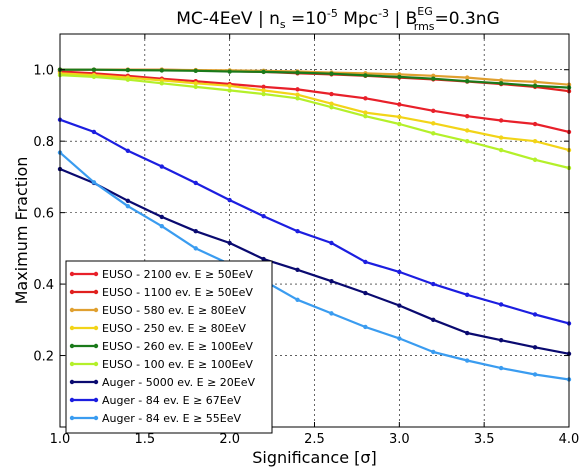 This screenshot has width=586, height=470. I want to click on legend-label: Auger - 84 ev. E ≥ 55EeV, so click(172, 418).